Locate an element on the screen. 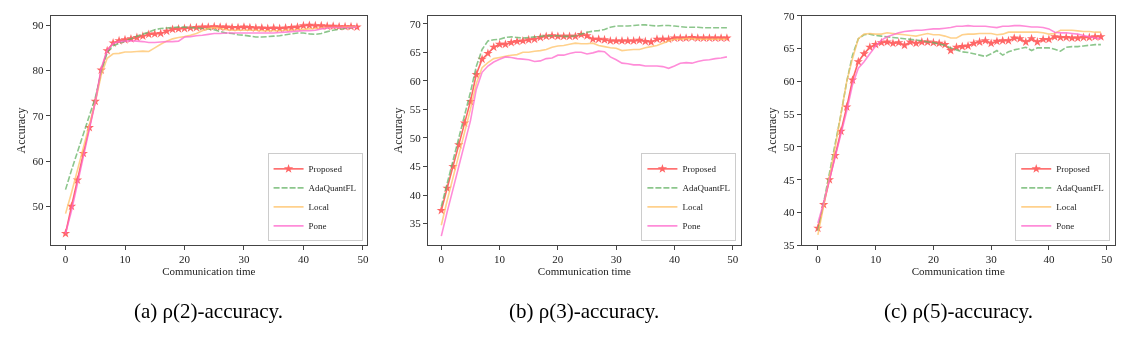 This screenshot has height=338, width=1128. text: (a) ρ(2)-accuracy. is located at coordinates (208, 311).